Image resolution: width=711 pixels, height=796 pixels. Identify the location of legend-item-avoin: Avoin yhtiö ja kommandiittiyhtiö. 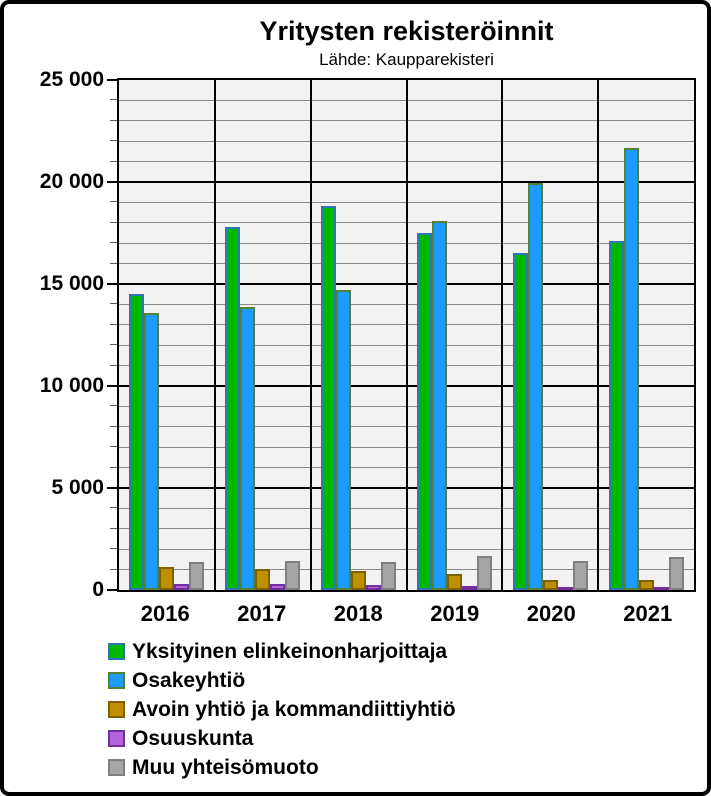
(282, 709).